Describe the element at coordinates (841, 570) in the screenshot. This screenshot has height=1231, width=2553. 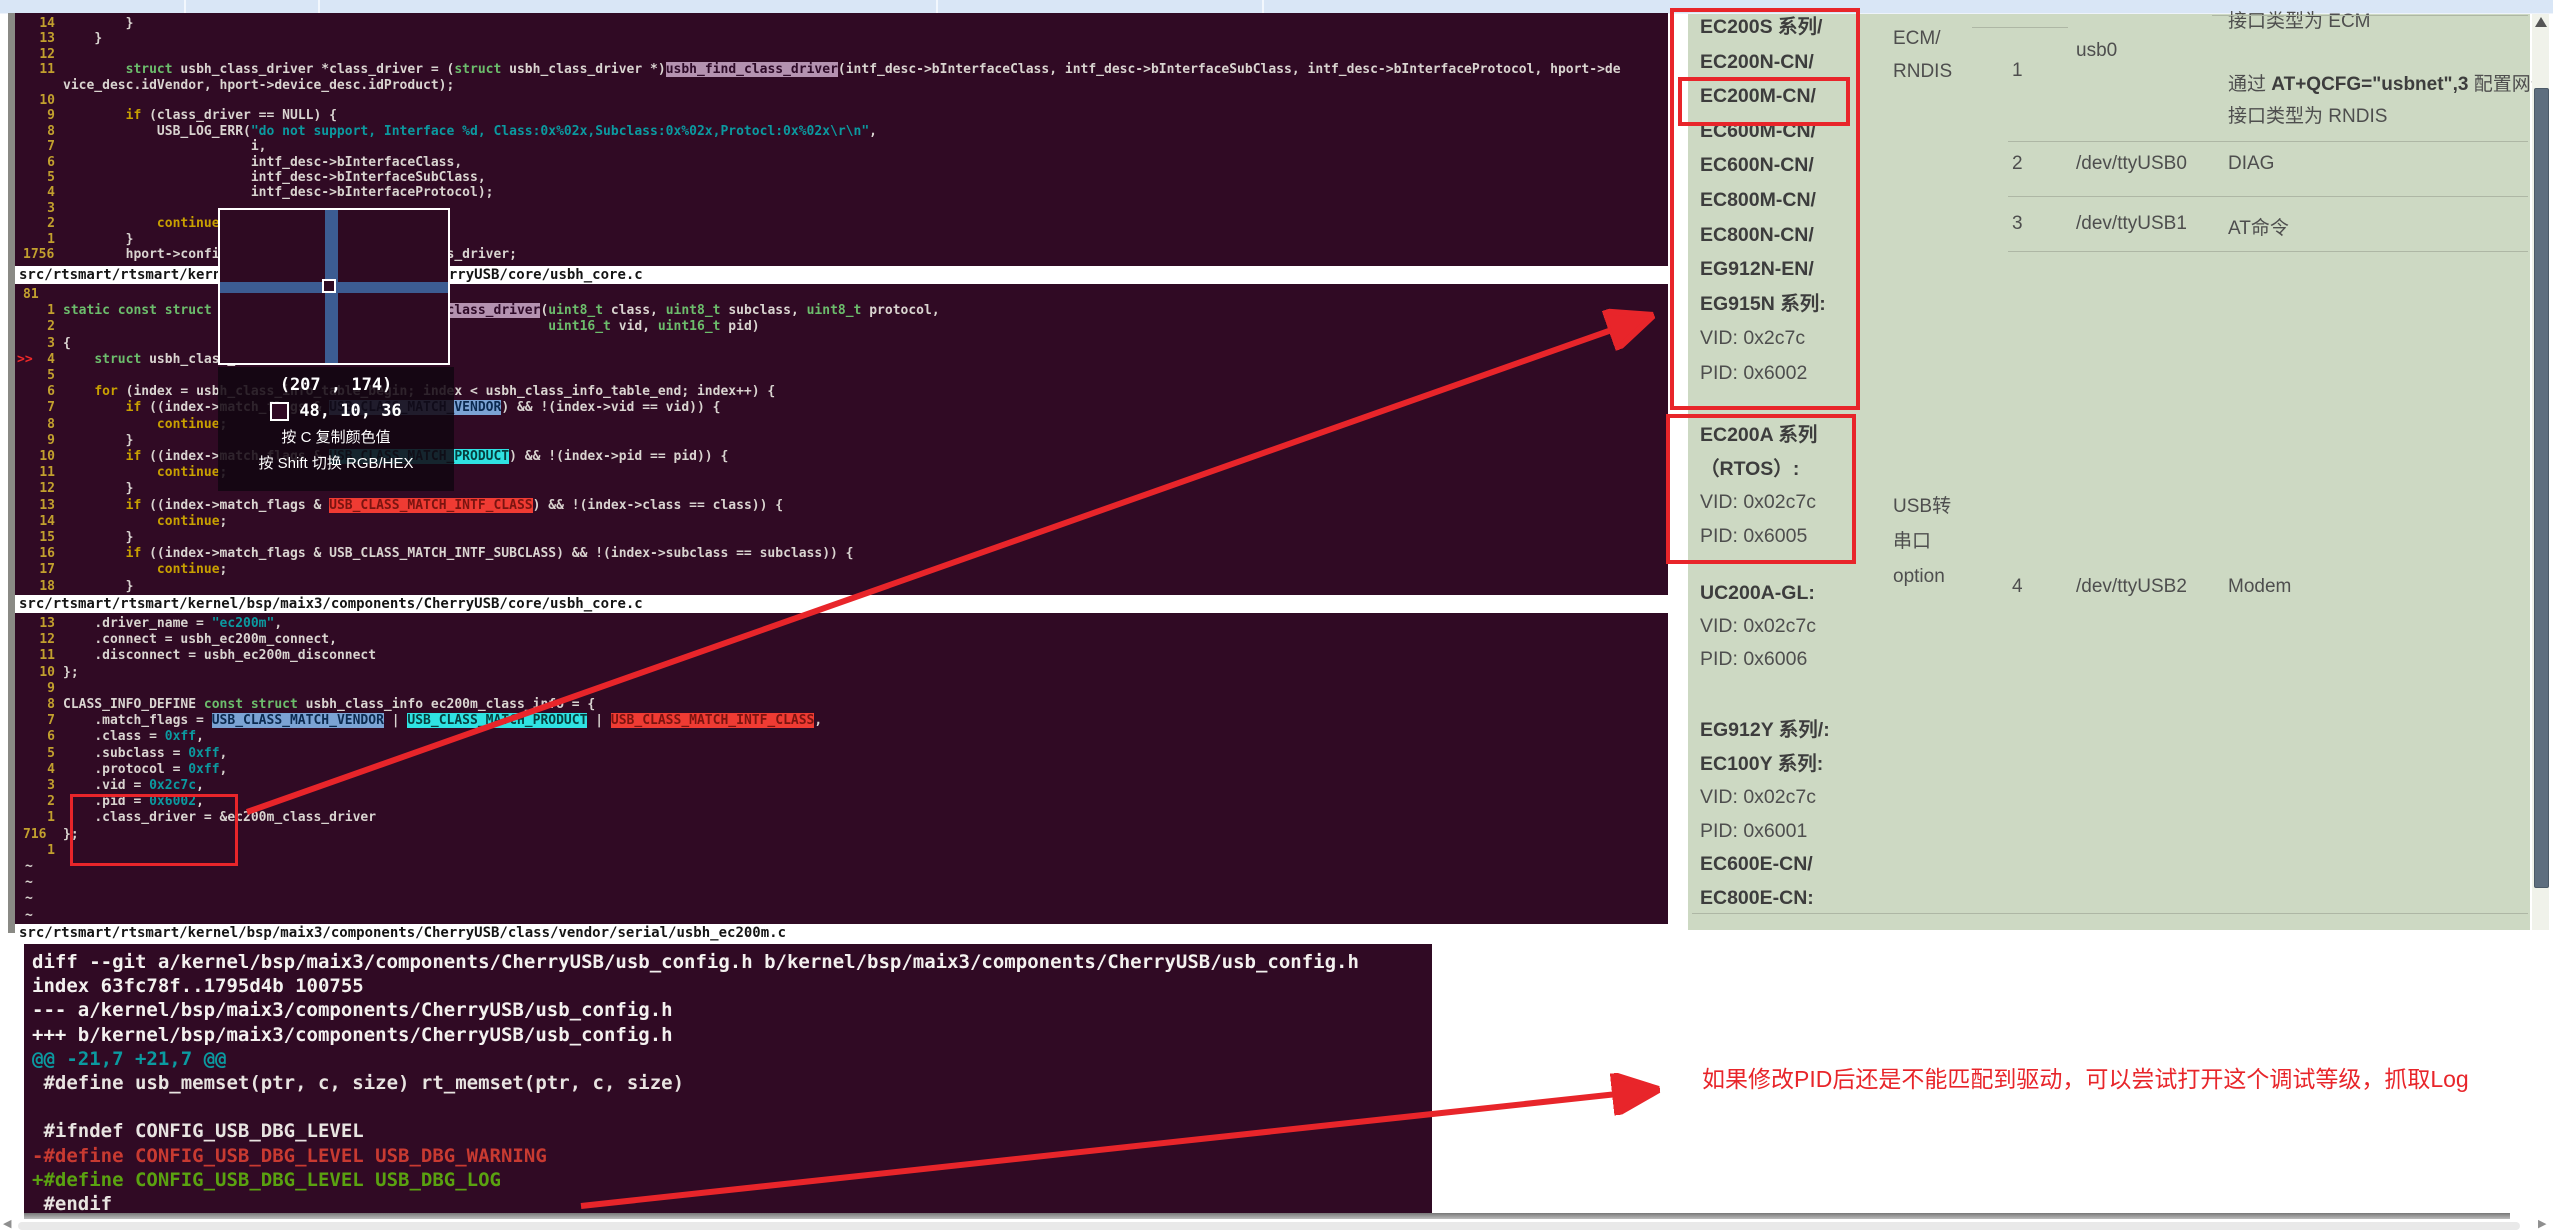
I see `code-line: 17 continue;` at that location.